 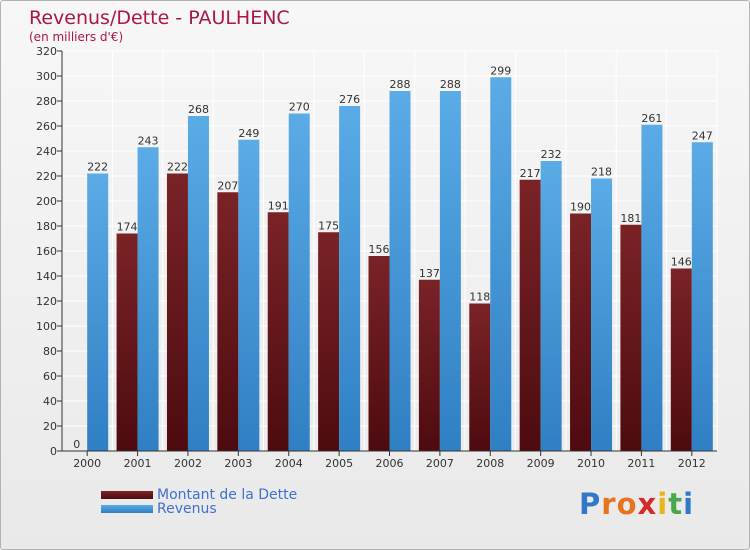 What do you see at coordinates (46, 251) in the screenshot?
I see `y-tick-label: 160` at bounding box center [46, 251].